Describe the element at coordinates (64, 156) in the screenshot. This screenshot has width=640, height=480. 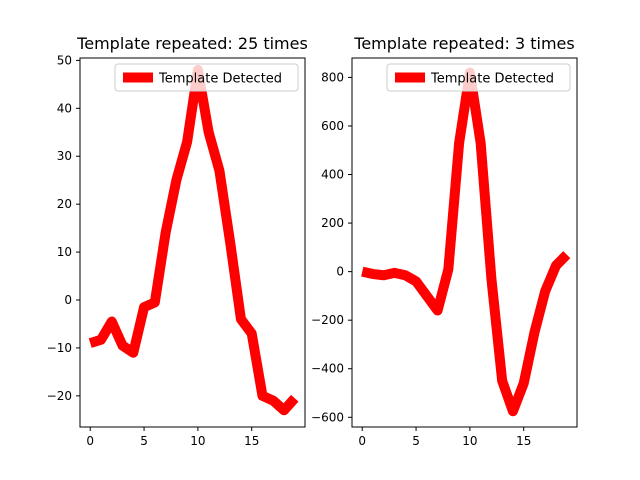
I see `y-tick-label: 30` at that location.